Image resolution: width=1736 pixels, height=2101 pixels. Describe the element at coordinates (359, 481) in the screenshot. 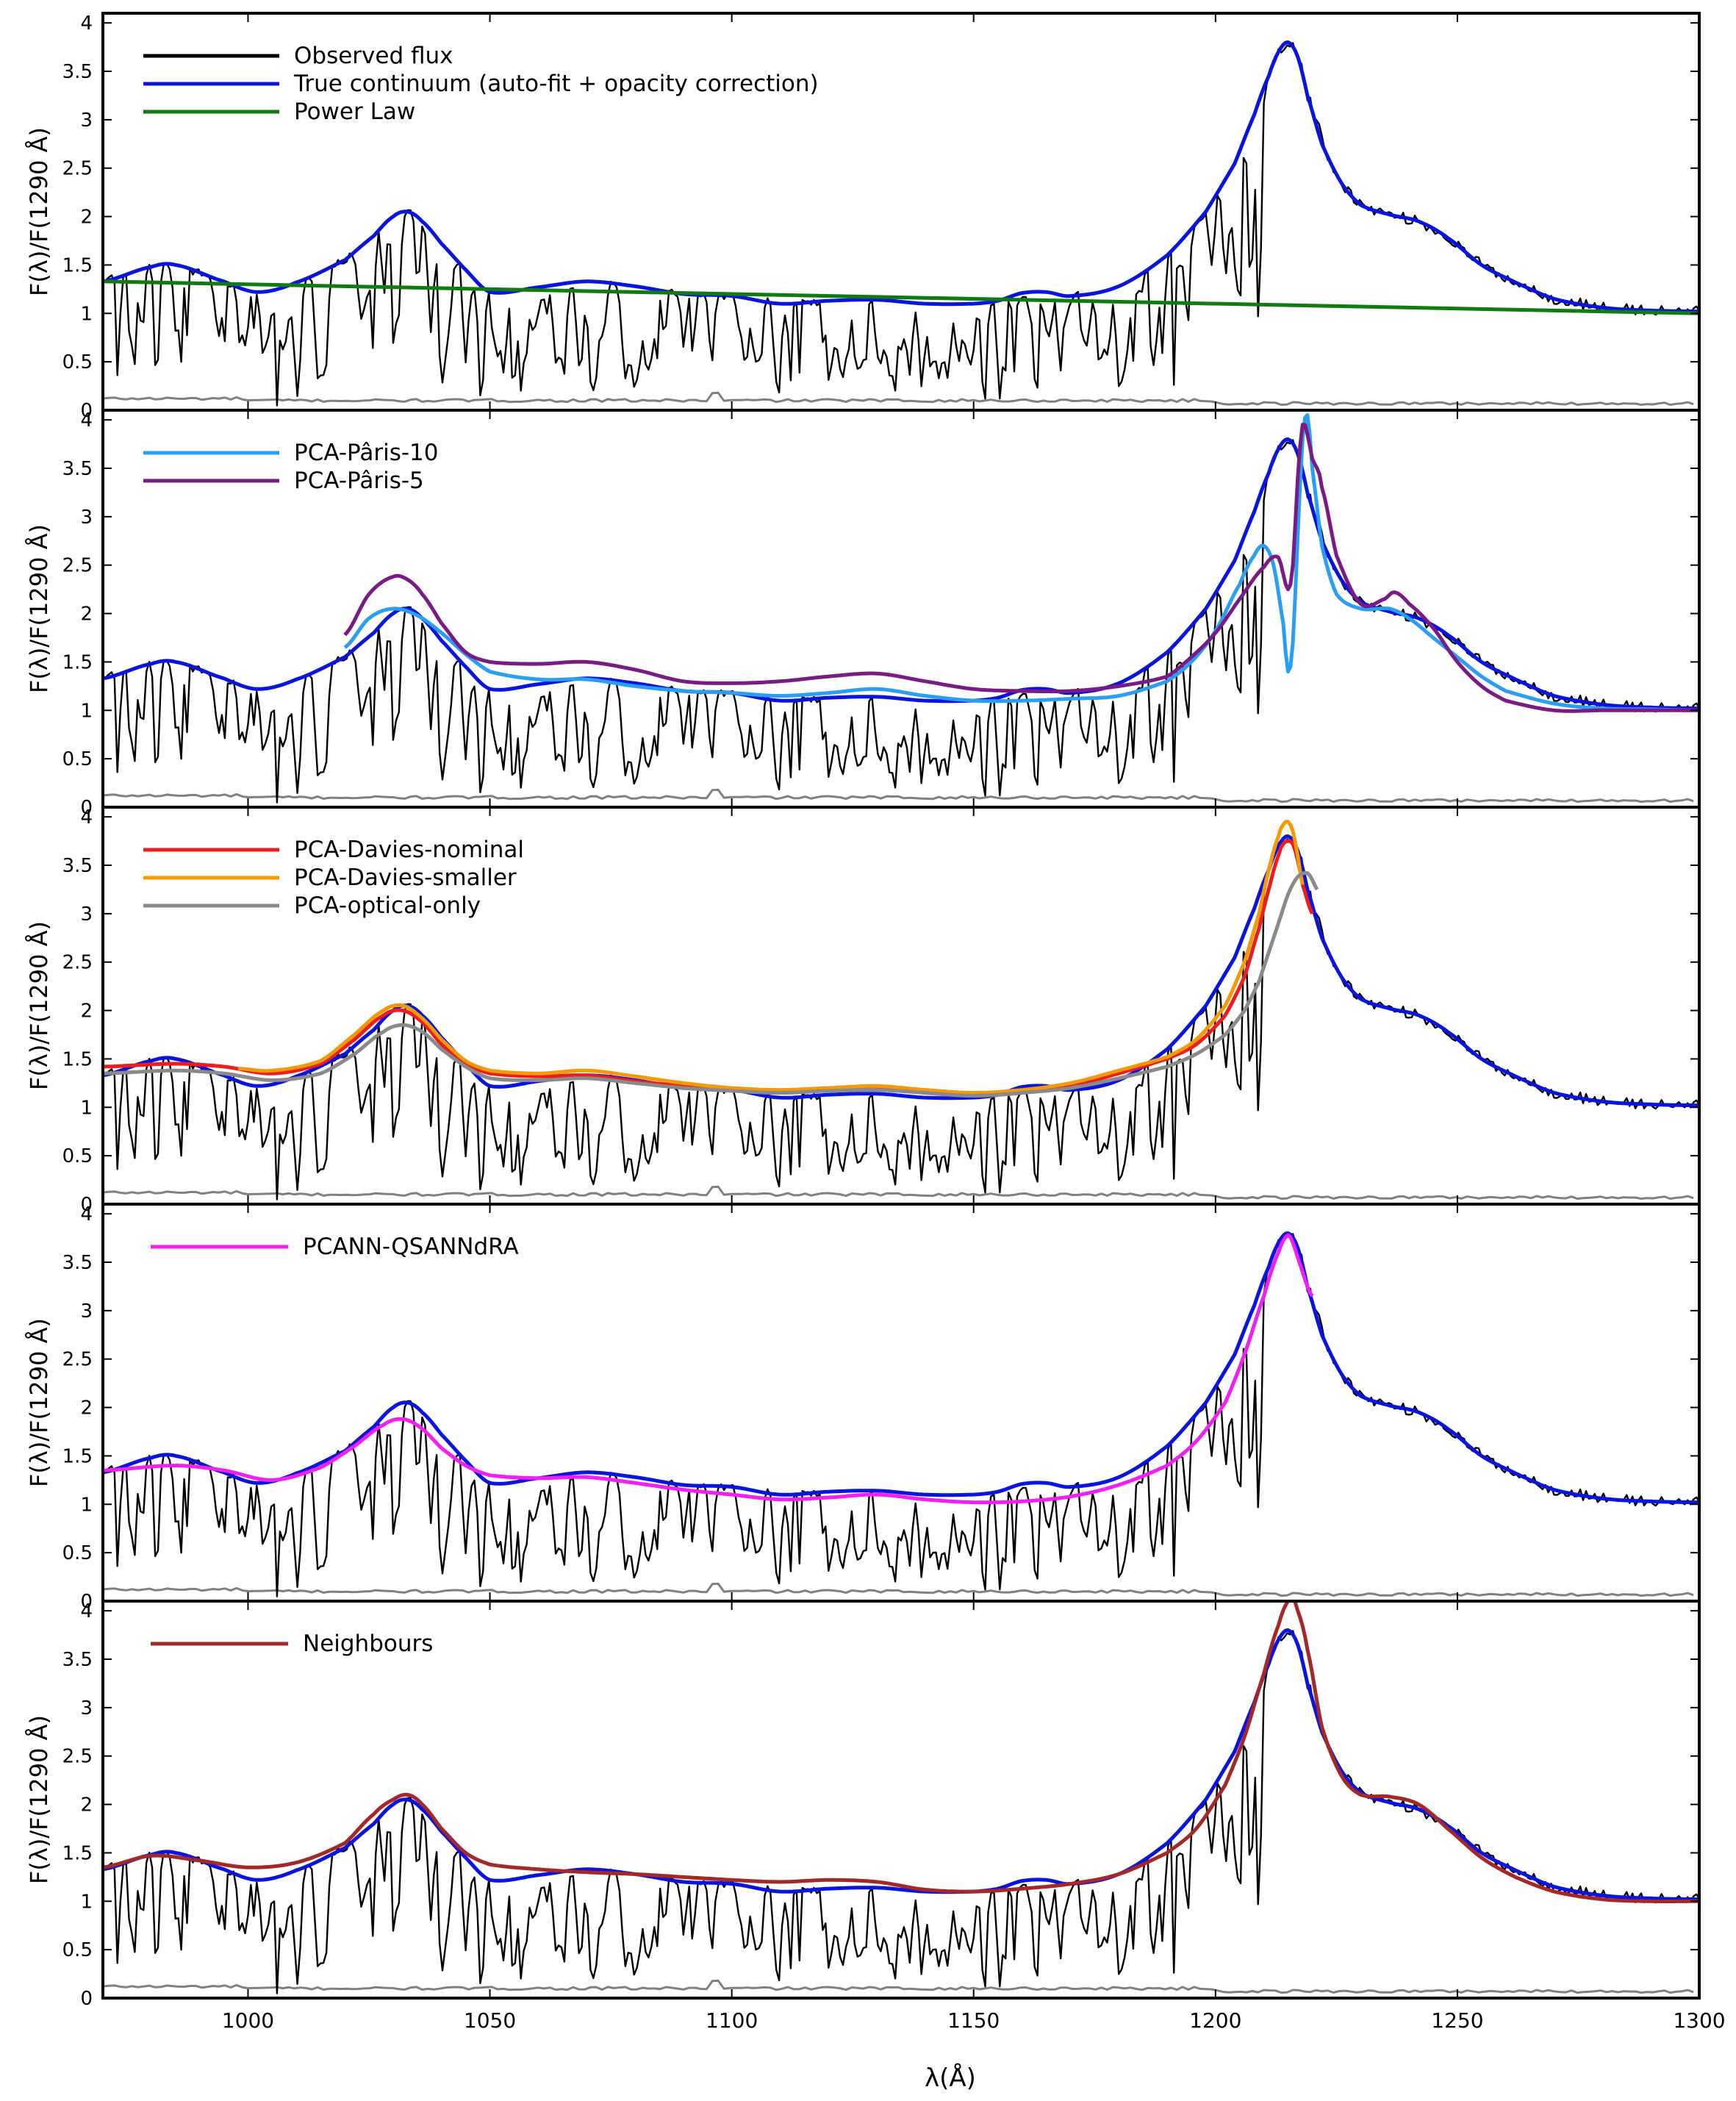

I see `legend-label: PCA-Pâris-5` at that location.